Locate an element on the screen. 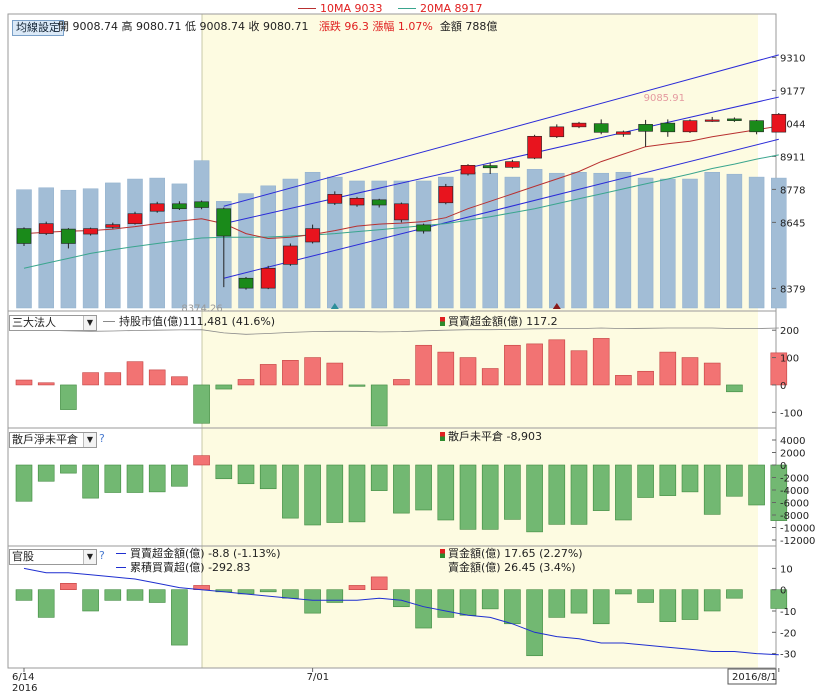 The height and width of the screenshot is (692, 820). y-tick-label: -4000 is located at coordinates (794, 491).